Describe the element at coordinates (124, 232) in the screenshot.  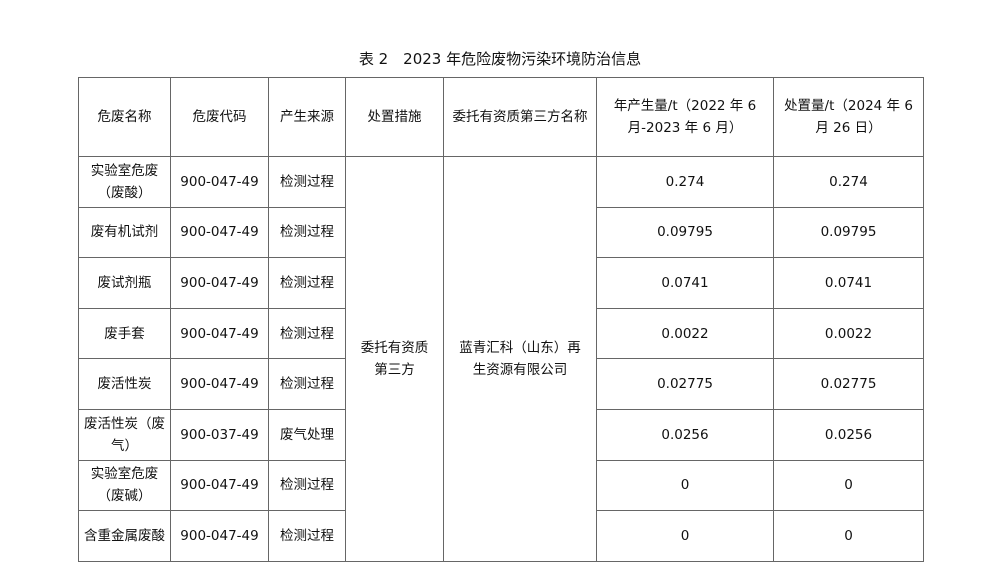
I see `cell-name: 废有机试剂` at that location.